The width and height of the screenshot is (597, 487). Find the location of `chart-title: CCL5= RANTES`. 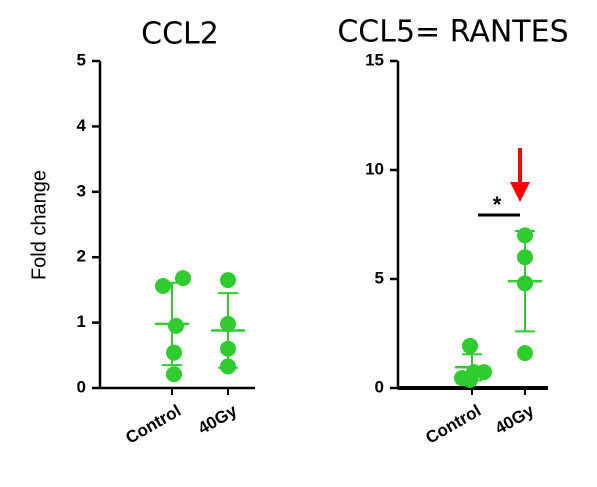

chart-title: CCL5= RANTES is located at coordinates (452, 32).